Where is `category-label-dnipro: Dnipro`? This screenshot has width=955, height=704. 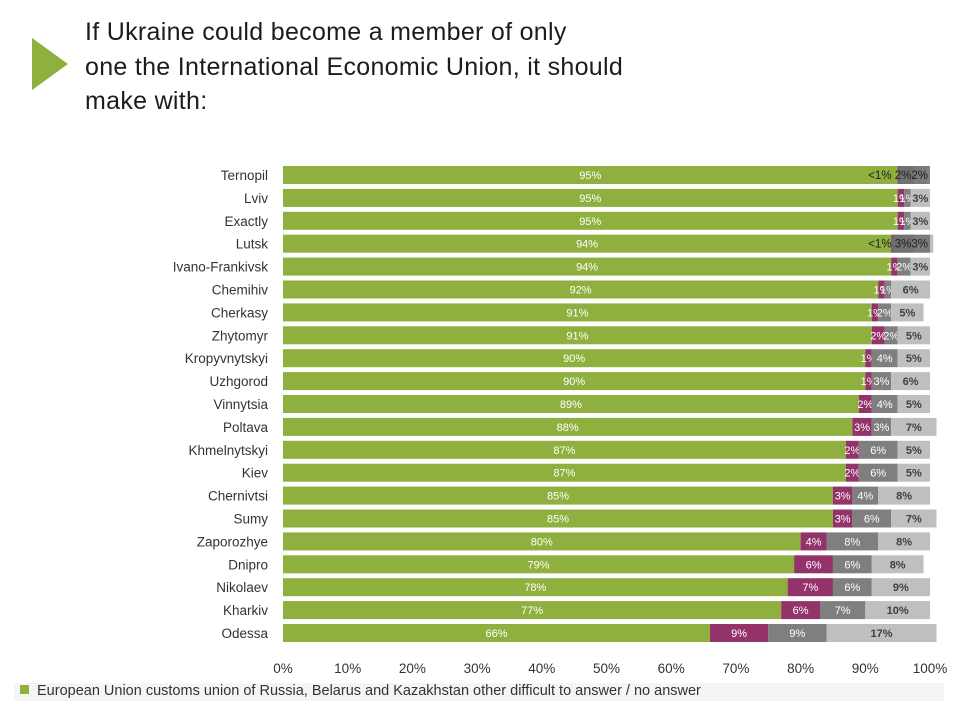 category-label-dnipro: Dnipro is located at coordinates (248, 564).